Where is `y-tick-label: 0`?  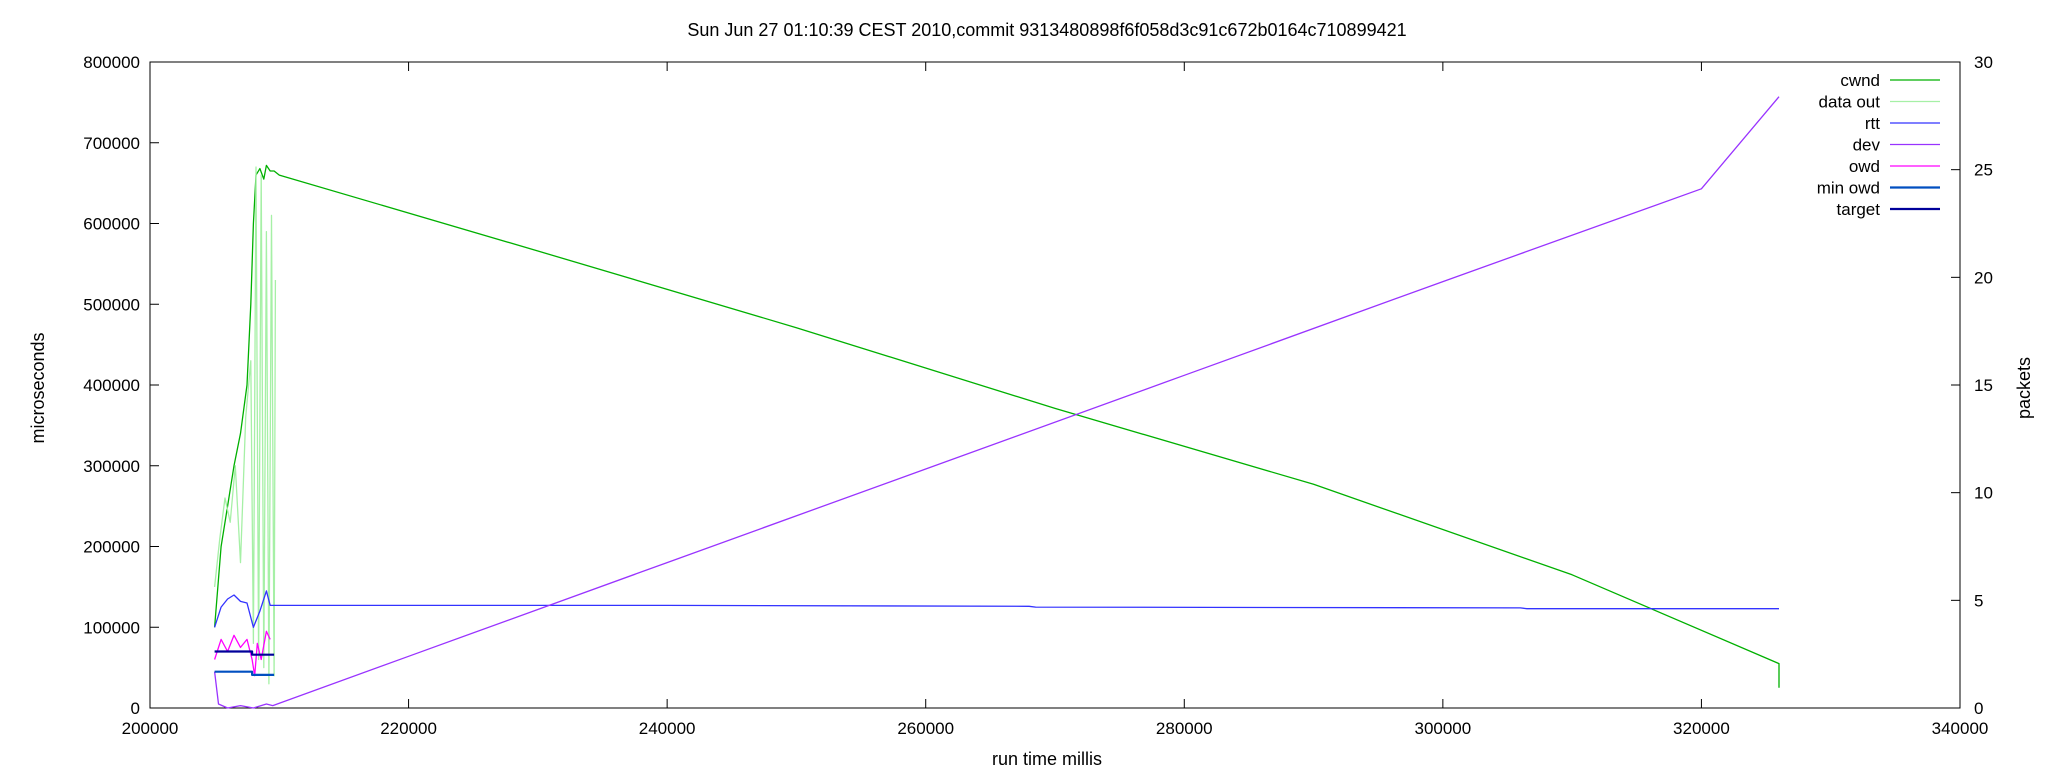 y-tick-label: 0 is located at coordinates (135, 708).